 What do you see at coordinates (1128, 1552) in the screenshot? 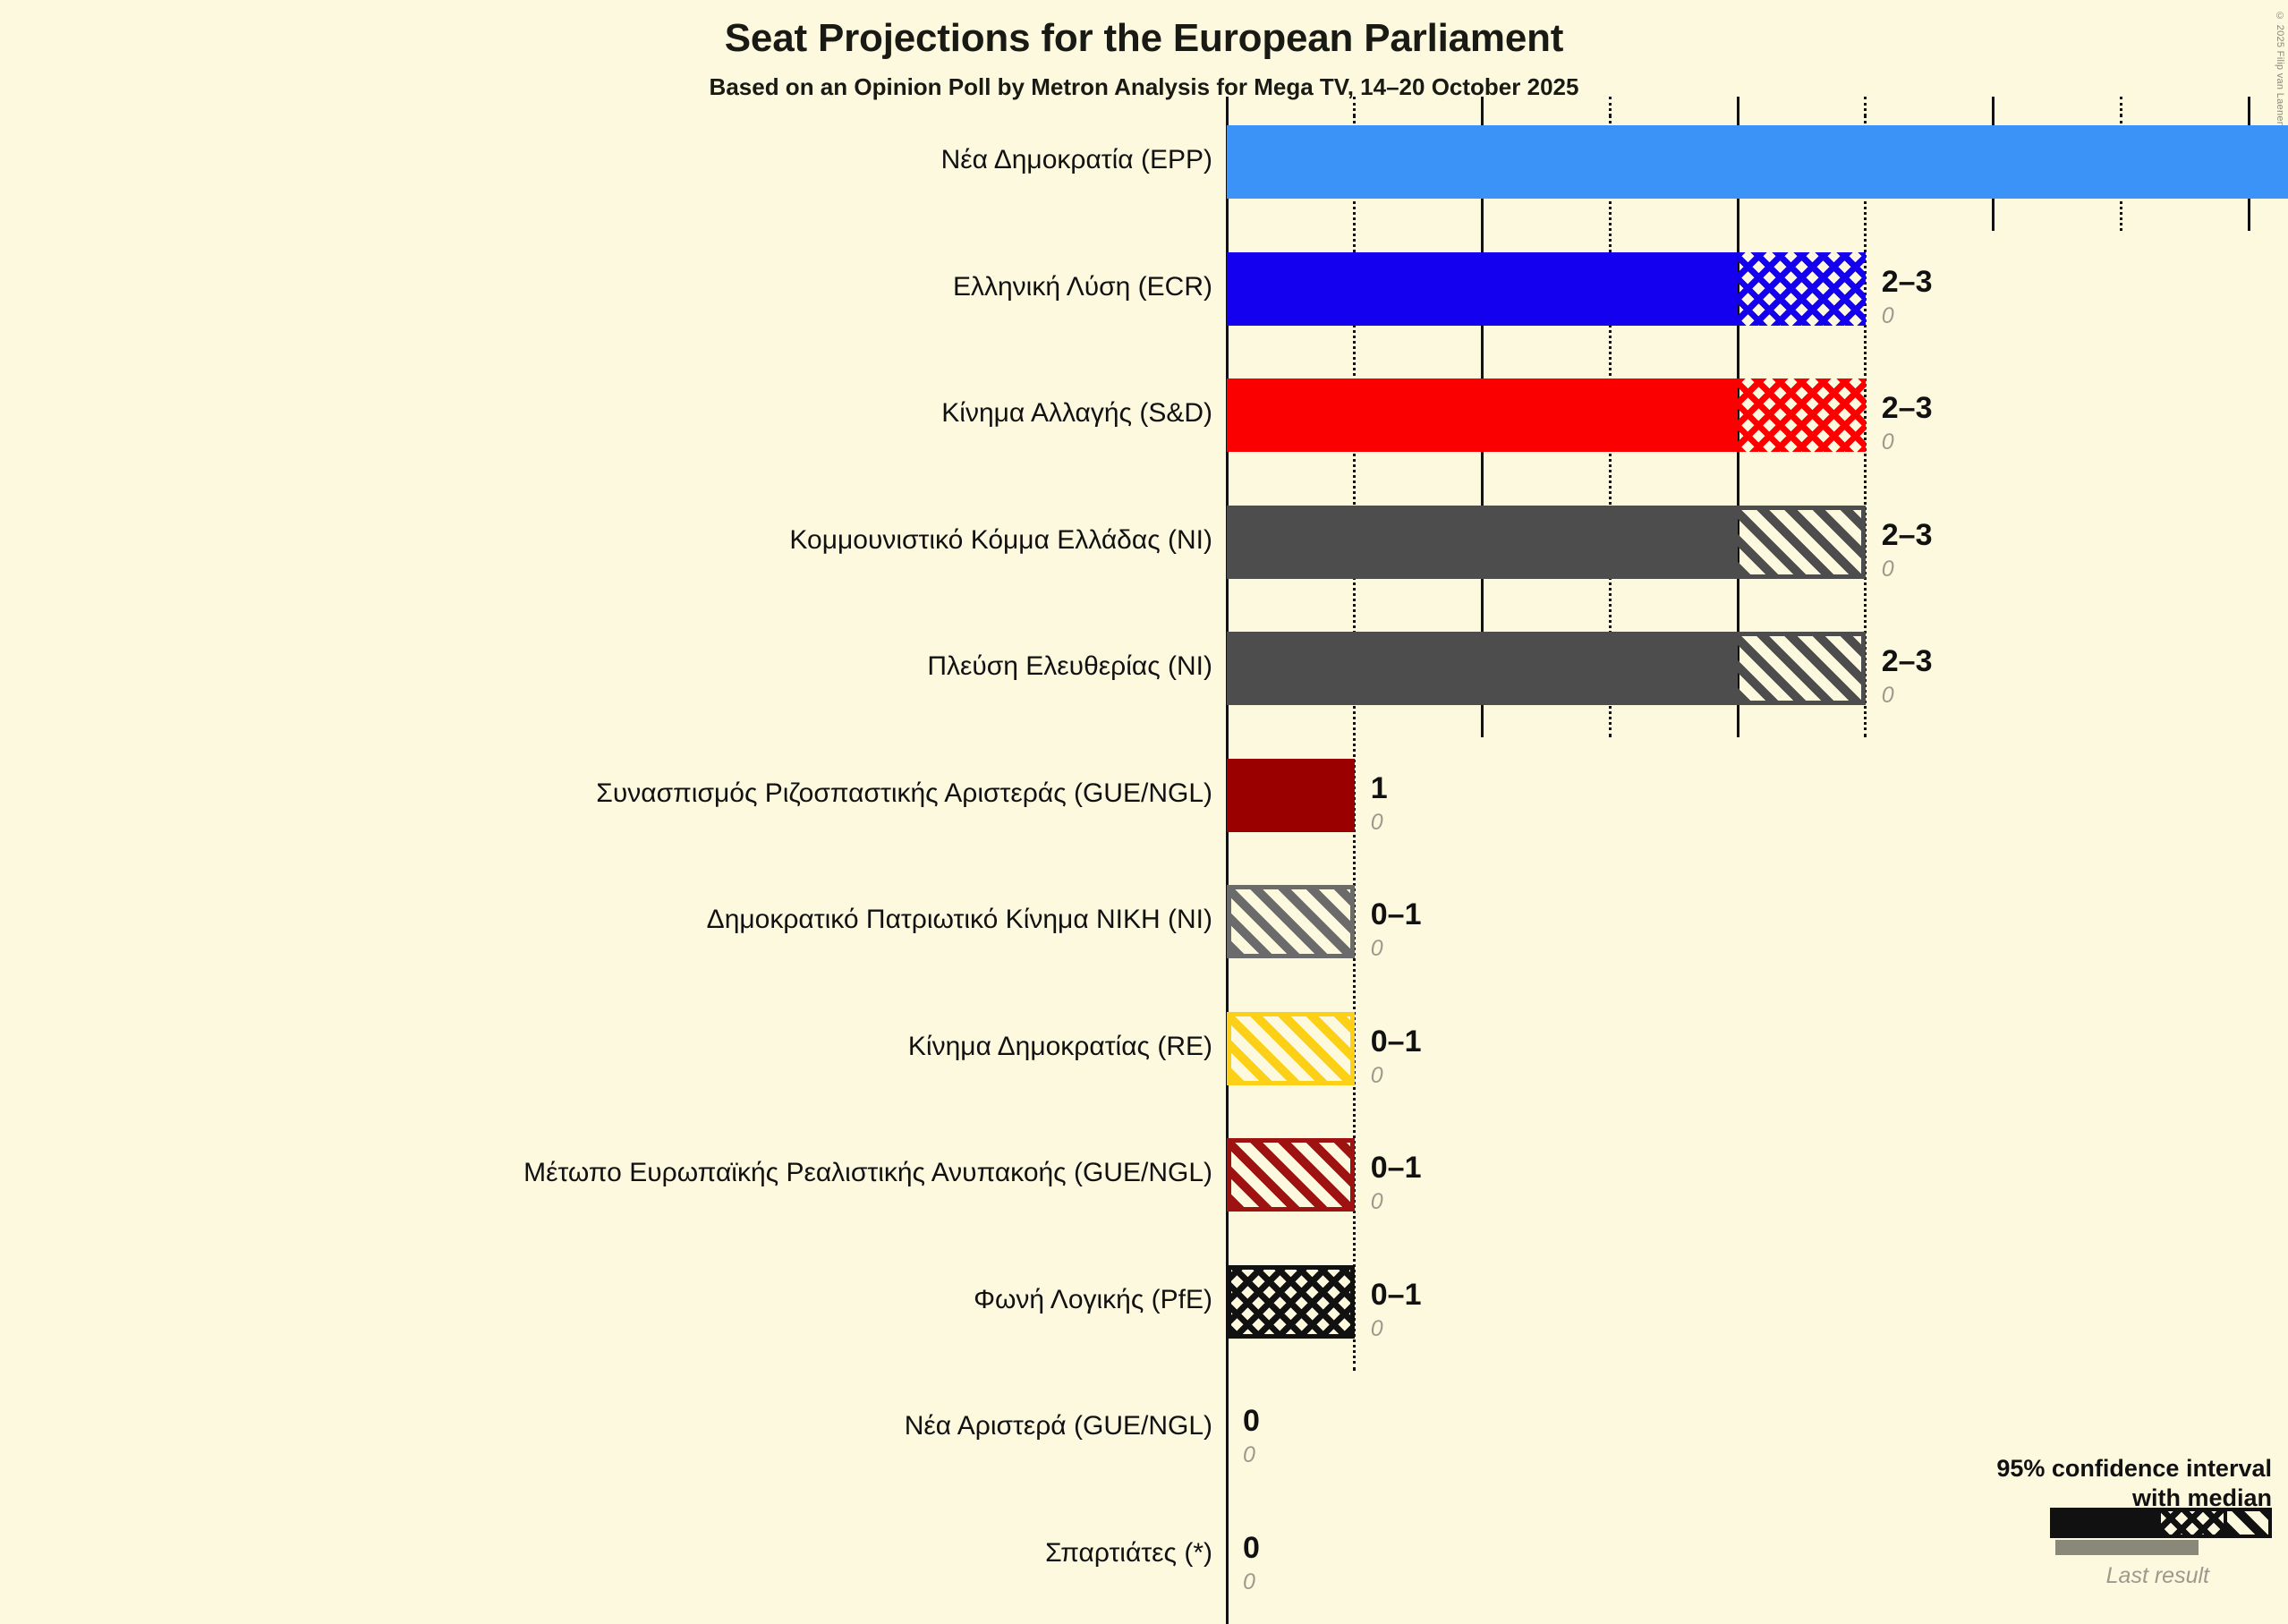
I see `party-label: Σπαρτιάτες (*)` at bounding box center [1128, 1552].